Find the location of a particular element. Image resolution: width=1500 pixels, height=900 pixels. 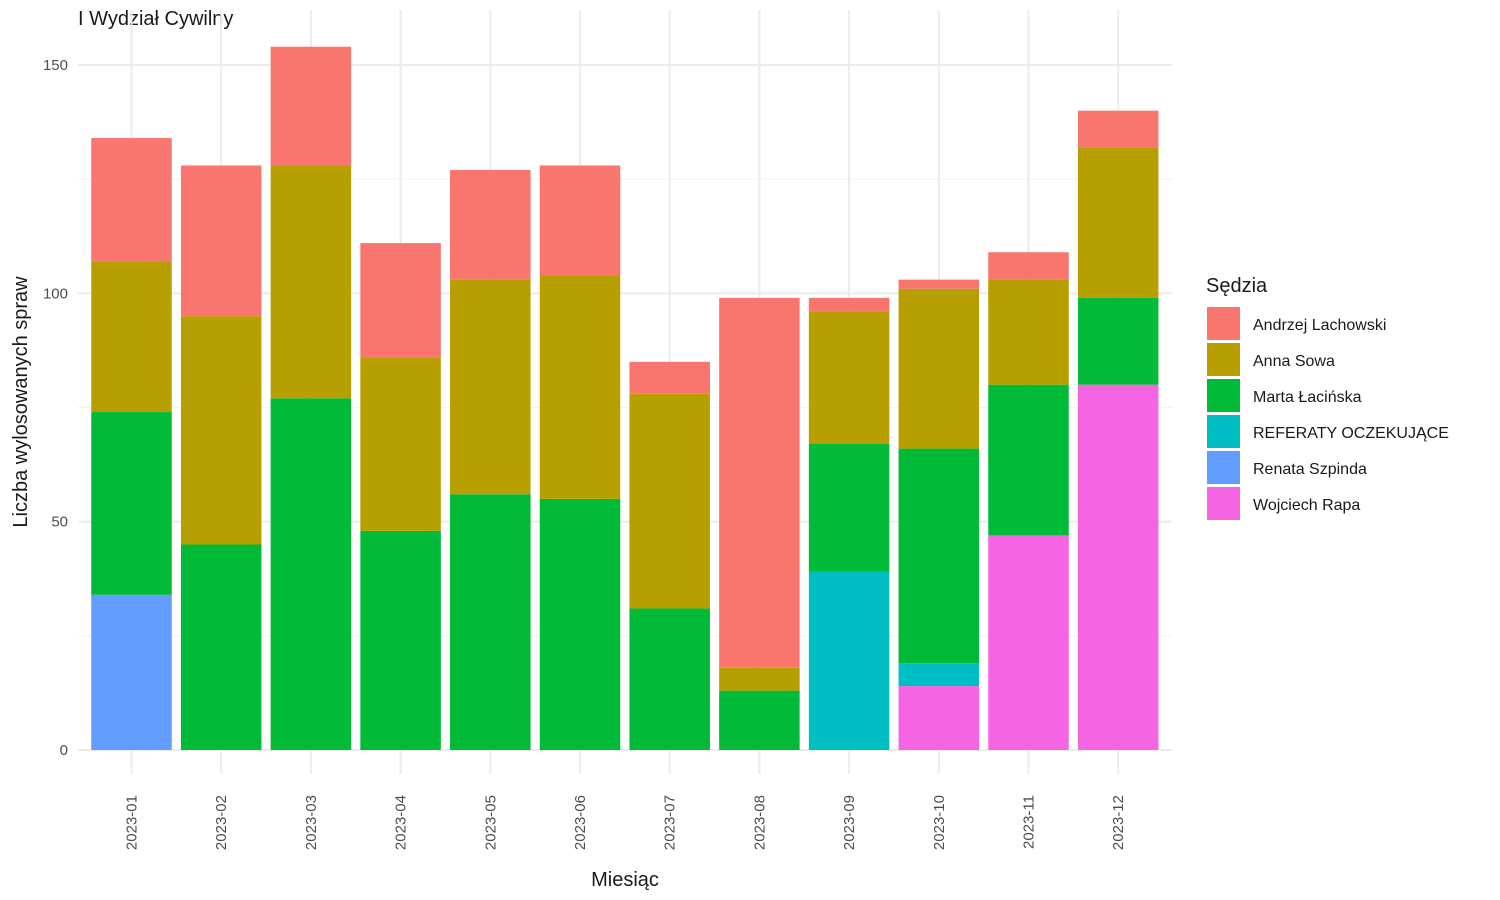

y-axis-title: Liczba wylosowanych spraw is located at coordinates (21, 402).